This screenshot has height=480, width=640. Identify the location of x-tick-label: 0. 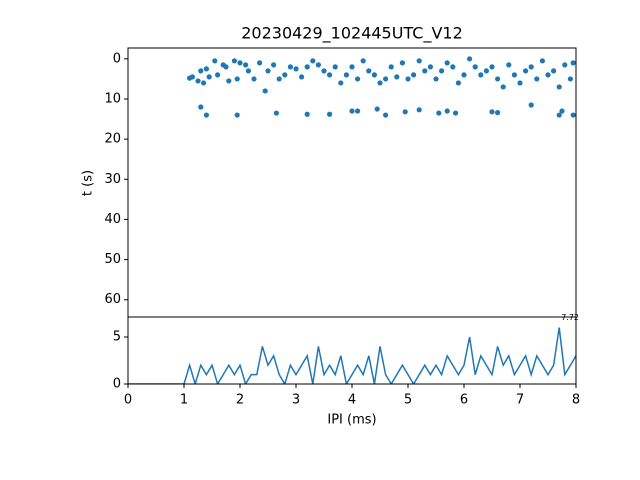
(128, 400).